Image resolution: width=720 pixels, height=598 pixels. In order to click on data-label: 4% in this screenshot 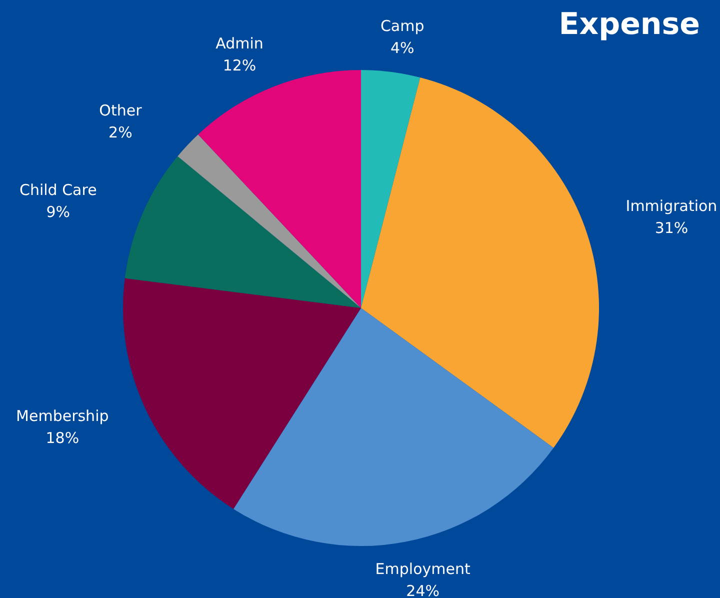, I will do `click(402, 48)`.